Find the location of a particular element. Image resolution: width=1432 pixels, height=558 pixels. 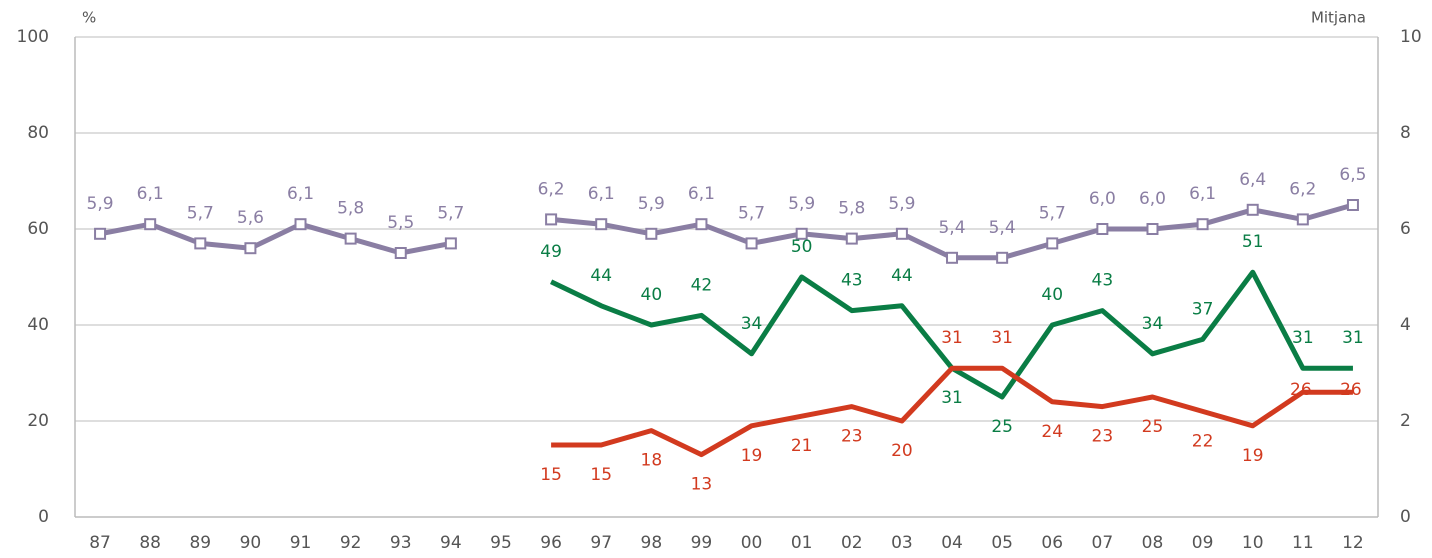

y-tick-label: 40 is located at coordinates (38, 325).